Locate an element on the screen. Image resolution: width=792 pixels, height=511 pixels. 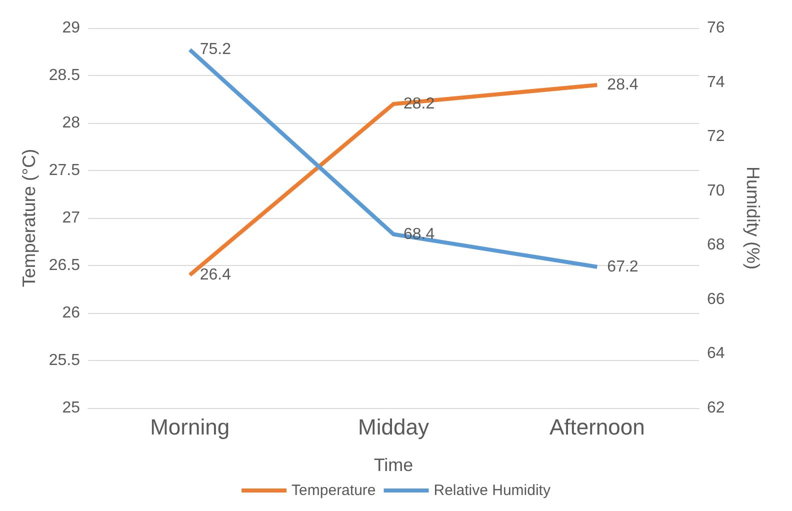
y-tick-label: 25 is located at coordinates (71, 408).